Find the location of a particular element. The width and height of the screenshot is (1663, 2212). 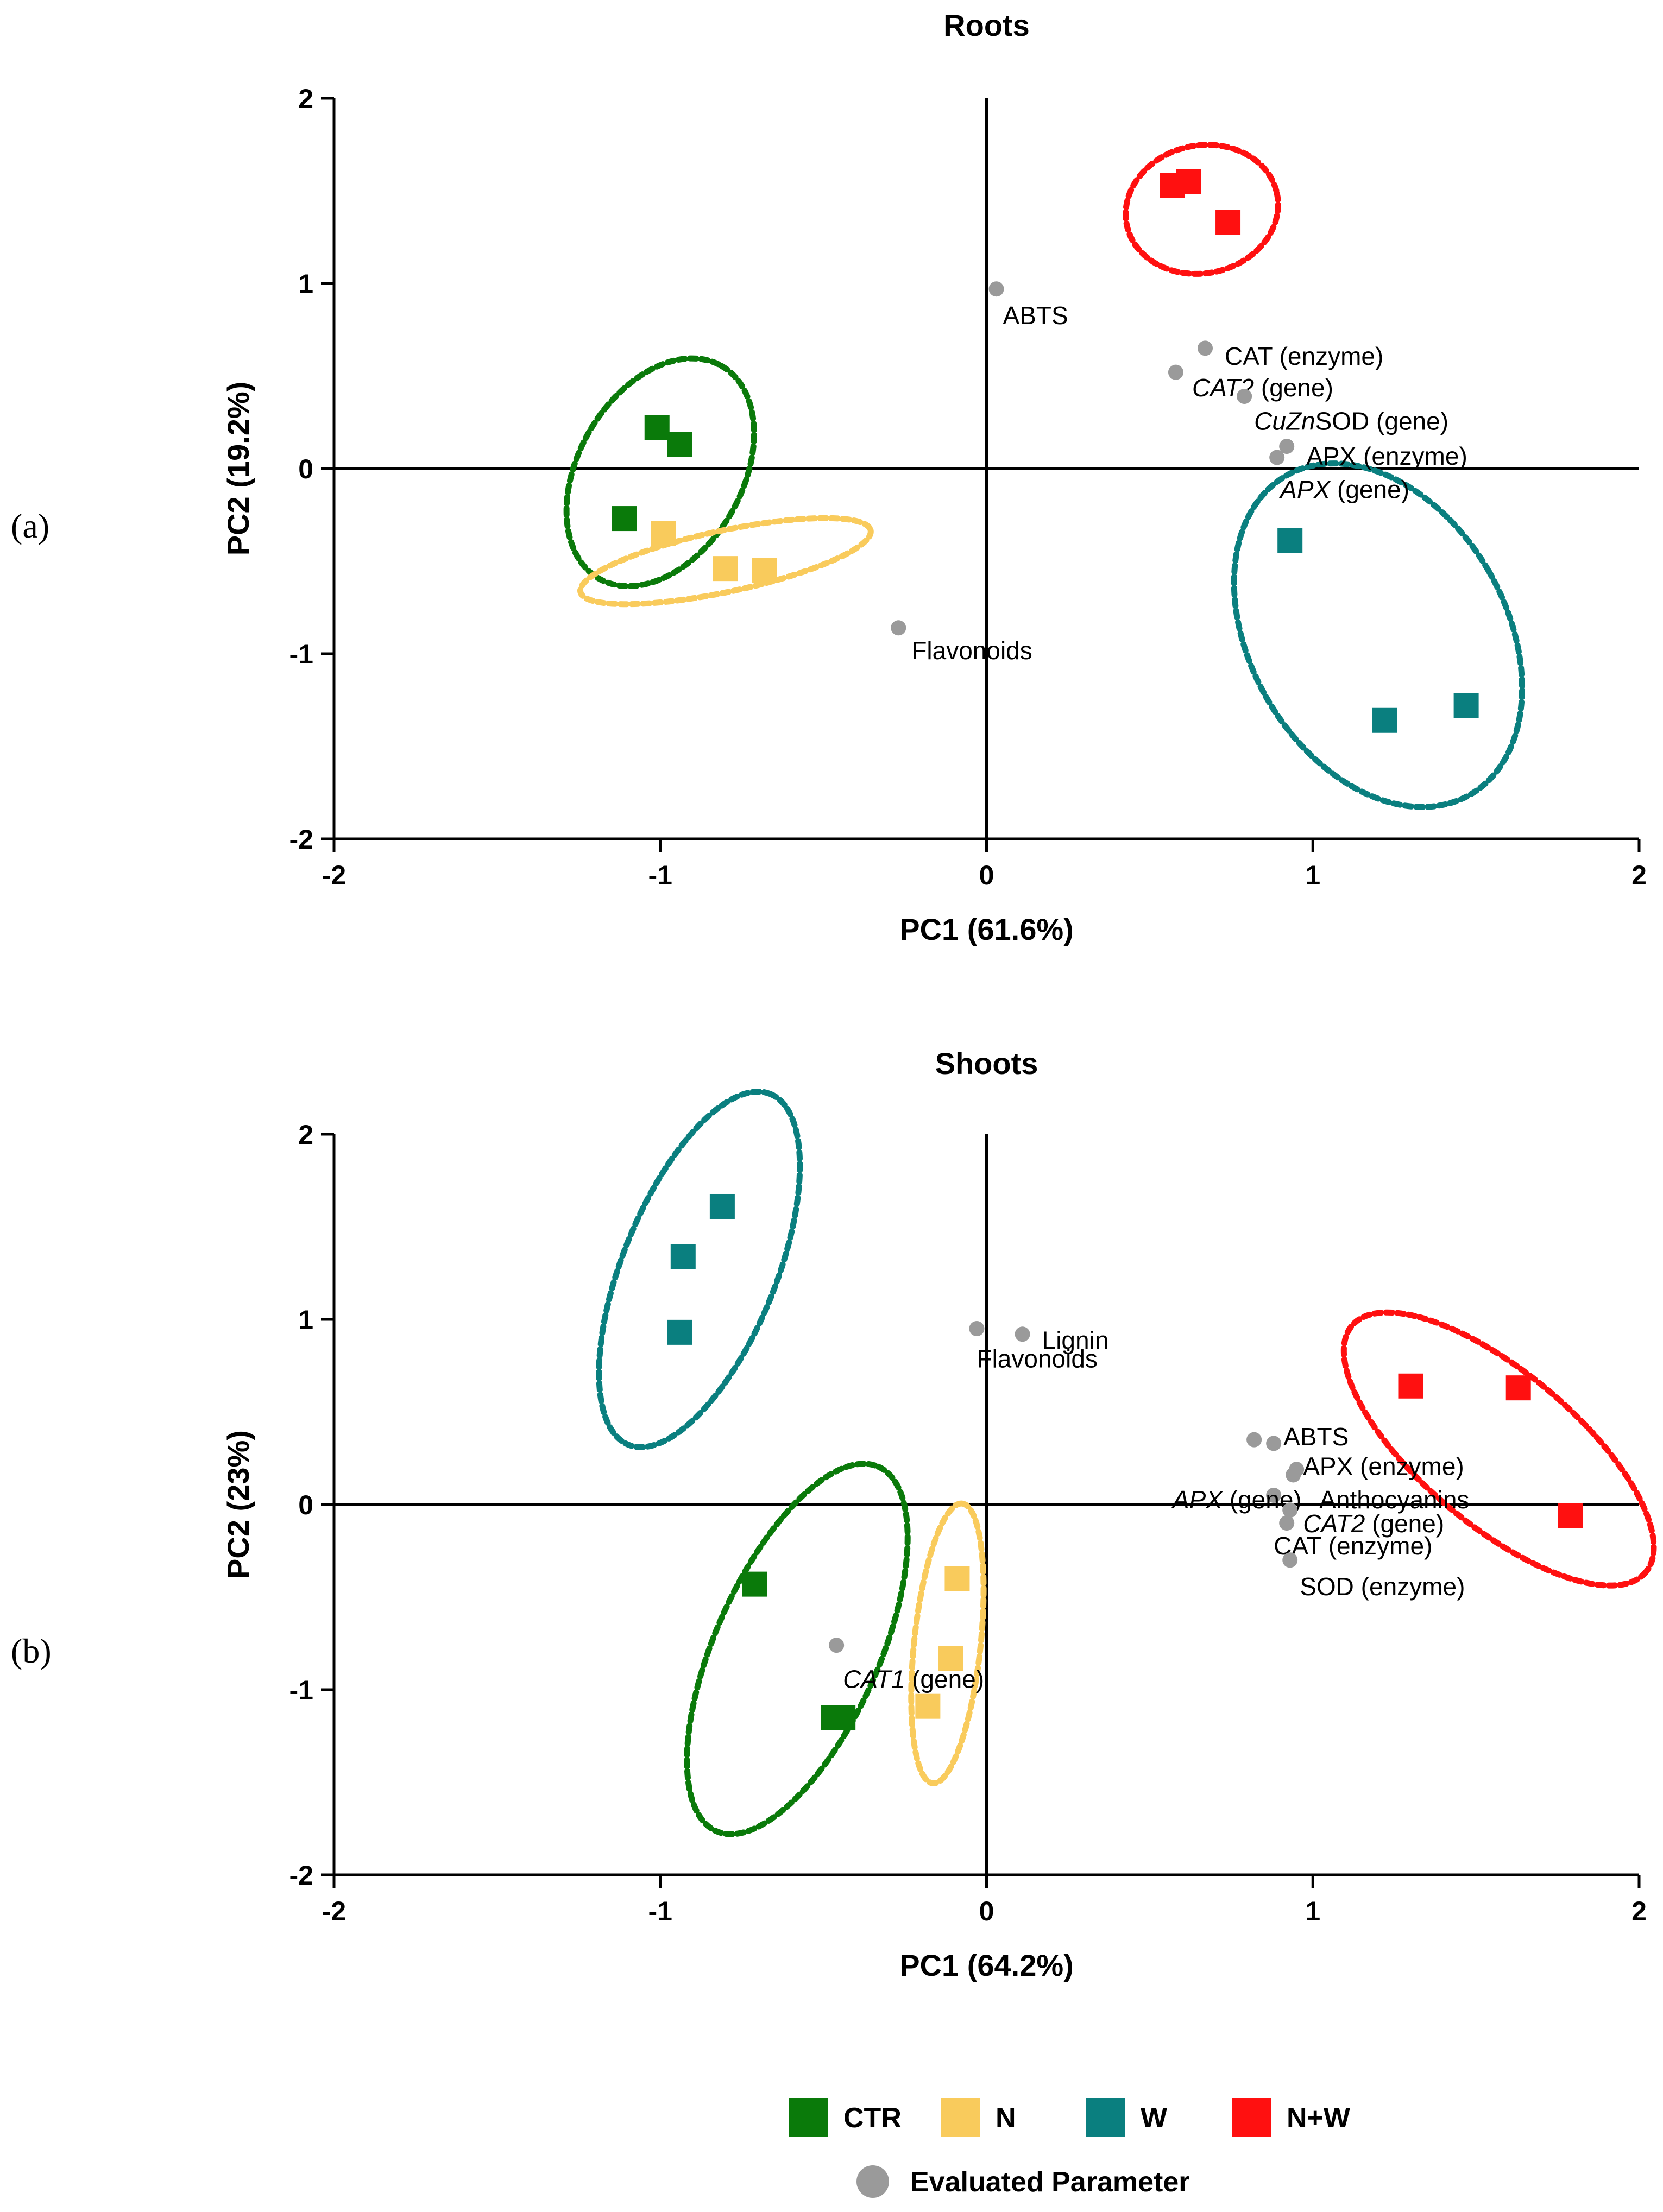

parameter-label: CAT1 (gene) is located at coordinates (913, 1679).